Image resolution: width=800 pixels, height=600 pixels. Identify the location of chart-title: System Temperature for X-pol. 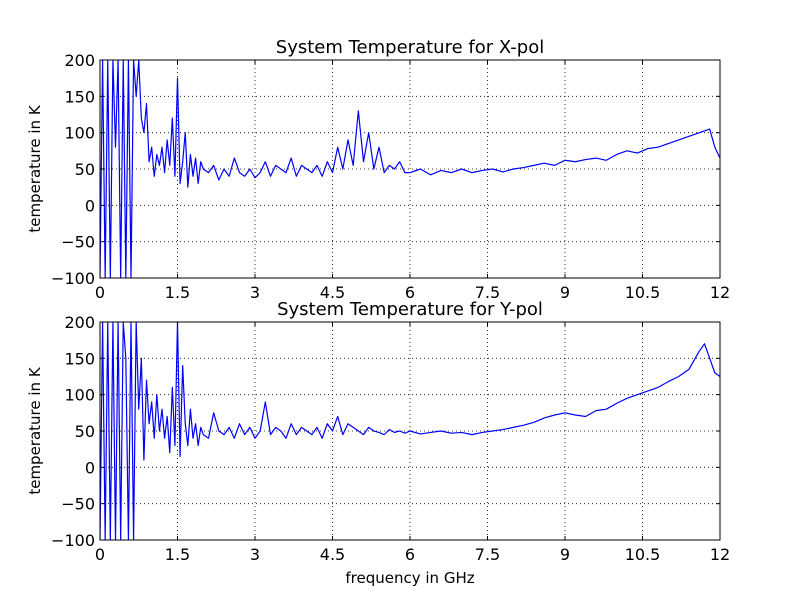
(410, 47).